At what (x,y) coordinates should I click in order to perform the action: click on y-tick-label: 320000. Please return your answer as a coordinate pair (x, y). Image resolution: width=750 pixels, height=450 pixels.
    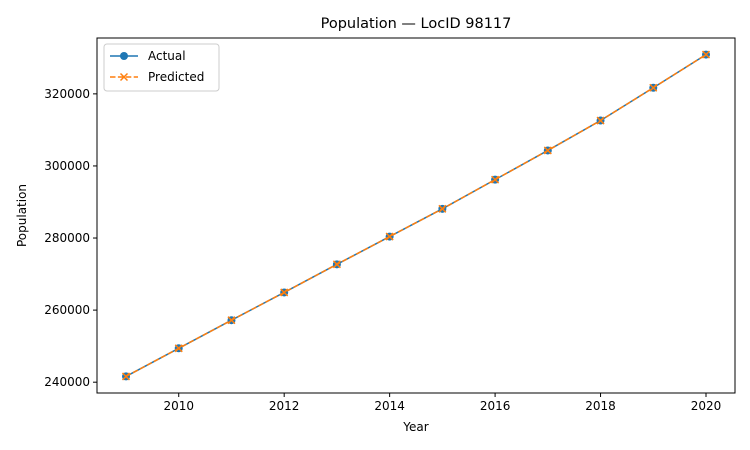
    Looking at the image, I should click on (67, 94).